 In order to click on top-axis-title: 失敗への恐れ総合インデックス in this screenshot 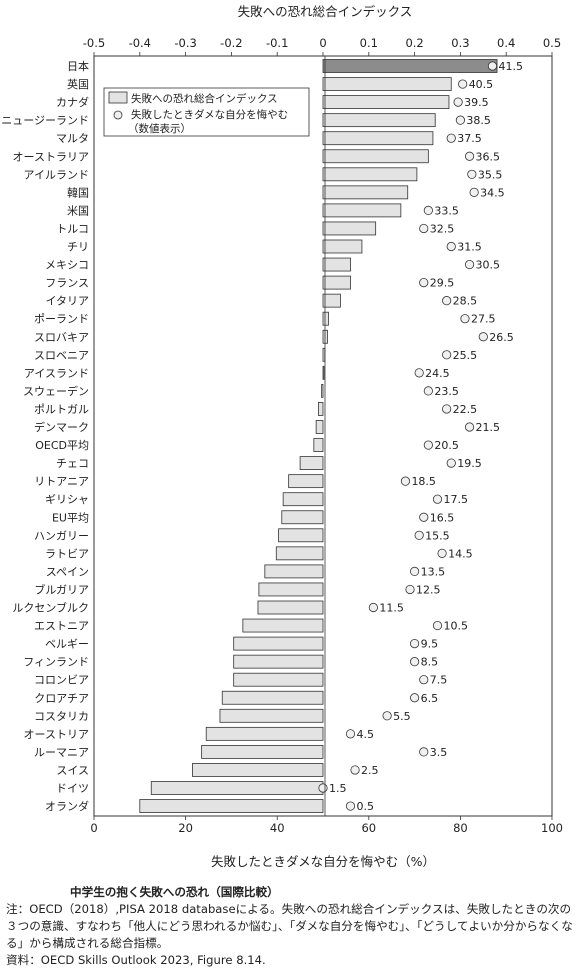, I will do `click(325, 11)`.